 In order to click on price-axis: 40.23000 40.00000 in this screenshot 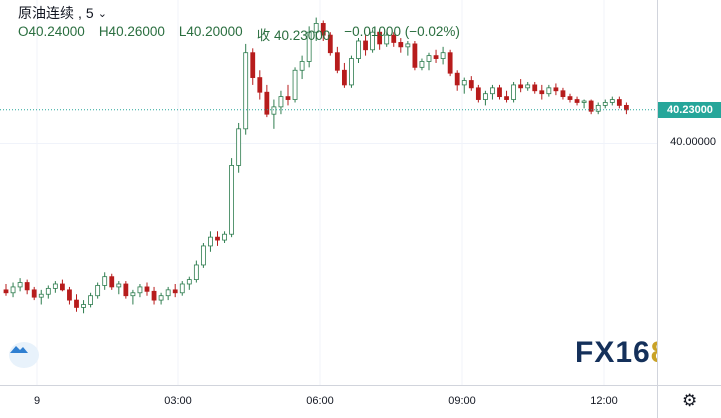, I will do `click(689, 192)`.